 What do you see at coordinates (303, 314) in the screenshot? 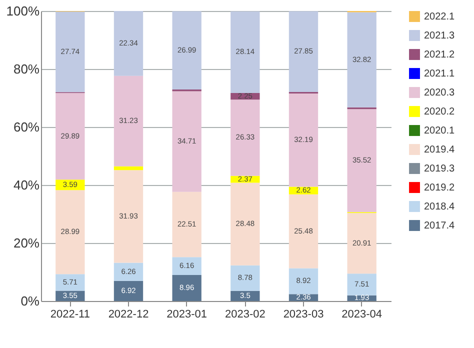
I see `x-tick-label: 2023-03` at bounding box center [303, 314].